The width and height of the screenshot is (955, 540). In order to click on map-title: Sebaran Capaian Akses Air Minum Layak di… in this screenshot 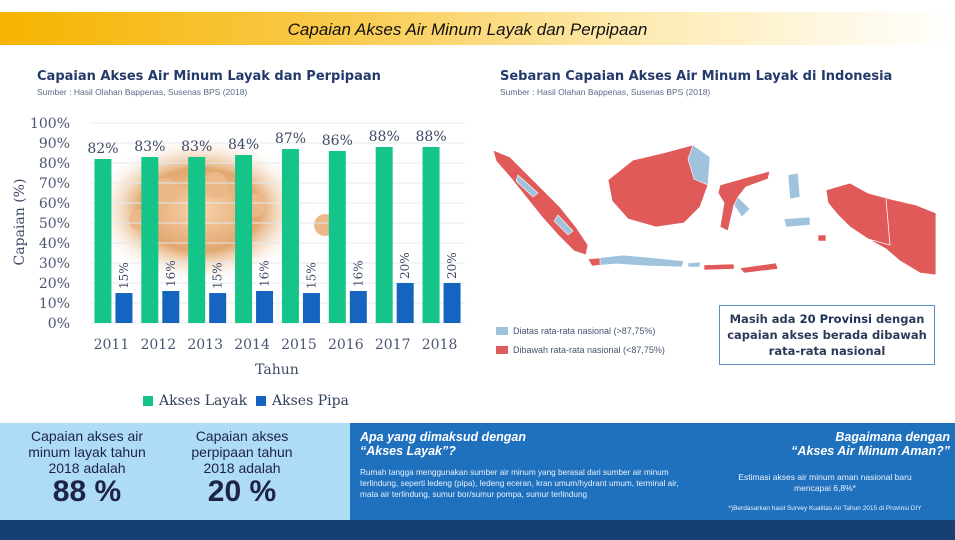, I will do `click(696, 76)`.